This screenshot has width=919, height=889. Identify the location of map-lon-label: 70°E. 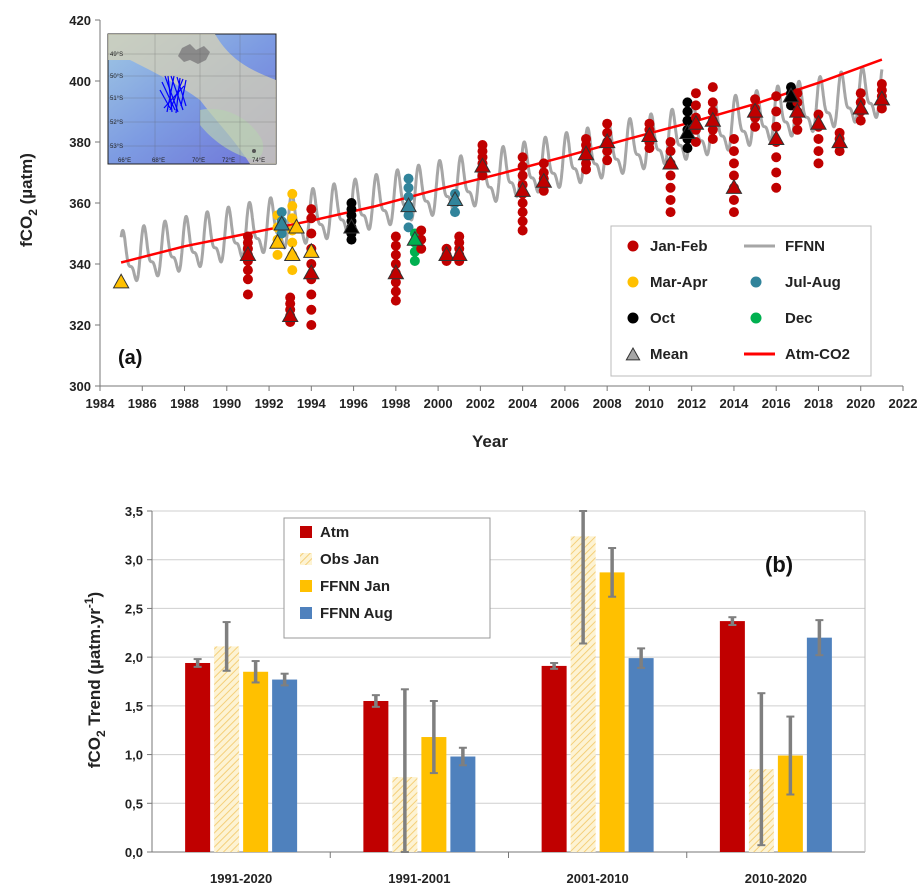
(198, 161).